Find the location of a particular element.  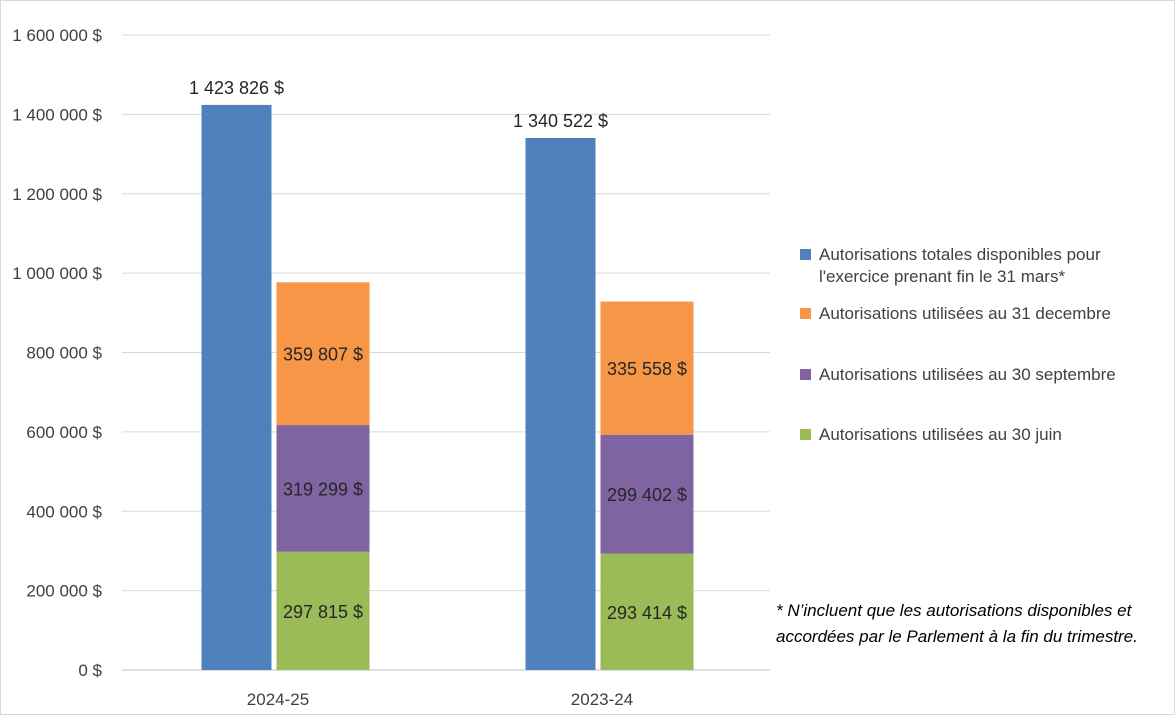

data-label: 1 340 522 $ is located at coordinates (560, 121).